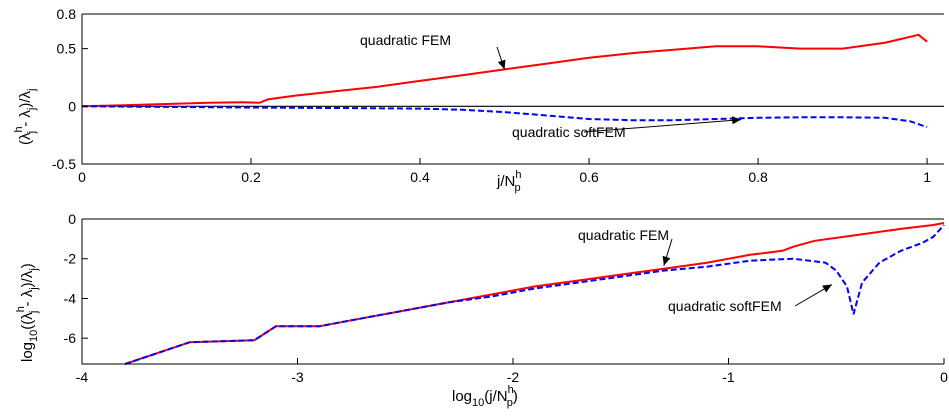 The height and width of the screenshot is (418, 949). What do you see at coordinates (513, 377) in the screenshot?
I see `bot-x-tick-label: -2` at bounding box center [513, 377].